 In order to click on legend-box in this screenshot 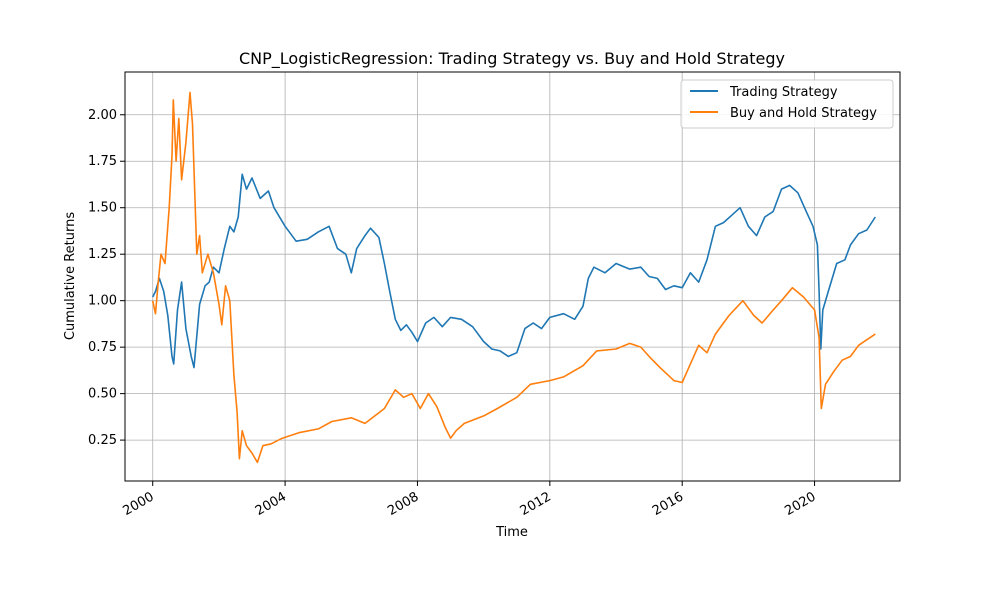, I will do `click(787, 104)`.